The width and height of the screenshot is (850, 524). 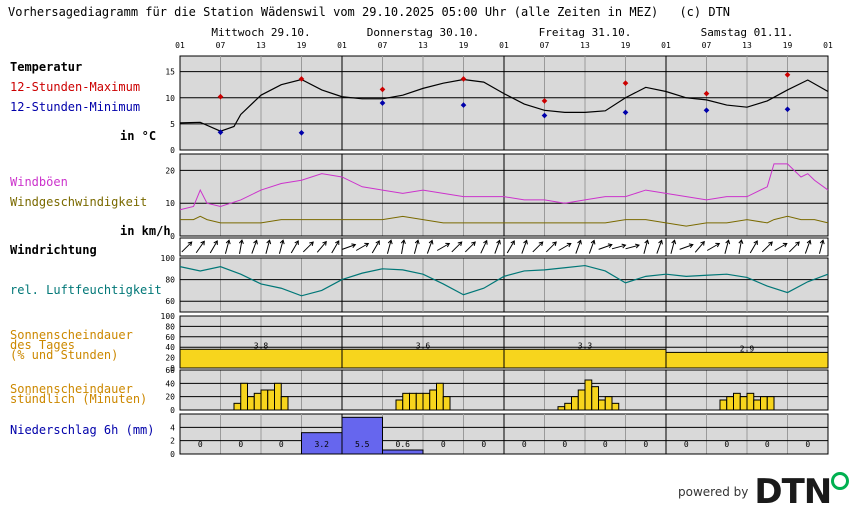 I want to click on temperature-title: Temperatur, so click(x=46, y=67).